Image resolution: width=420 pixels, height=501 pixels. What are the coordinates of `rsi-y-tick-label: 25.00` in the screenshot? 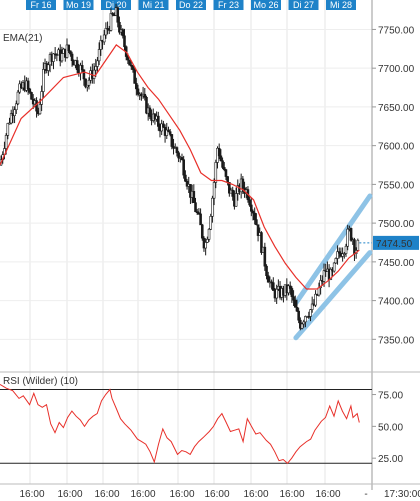 It's located at (390, 459).